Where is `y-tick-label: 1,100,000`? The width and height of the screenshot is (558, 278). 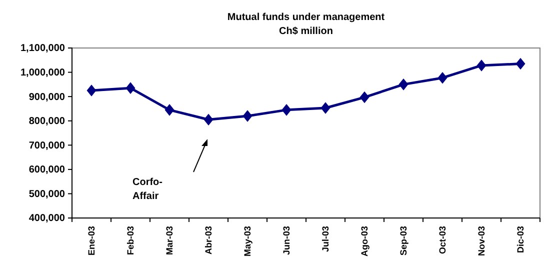 y-tick-label: 1,100,000 is located at coordinates (43, 48).